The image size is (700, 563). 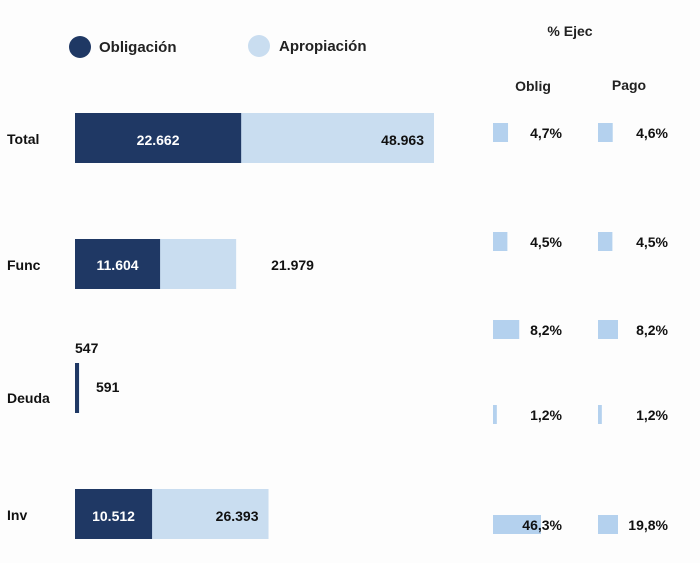 I want to click on legend: Obligación Apropiación, so click(x=218, y=46).